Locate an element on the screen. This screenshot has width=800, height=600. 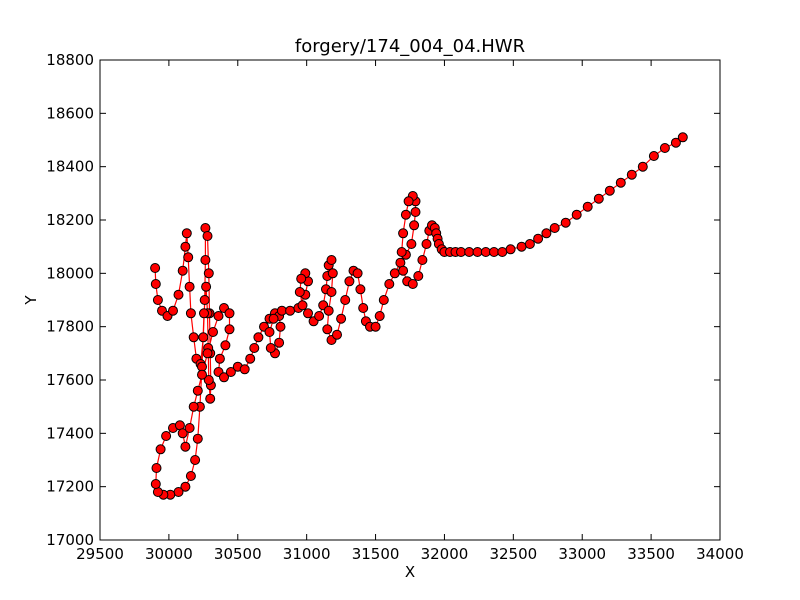
x-tick-label: 33000 is located at coordinates (582, 554).